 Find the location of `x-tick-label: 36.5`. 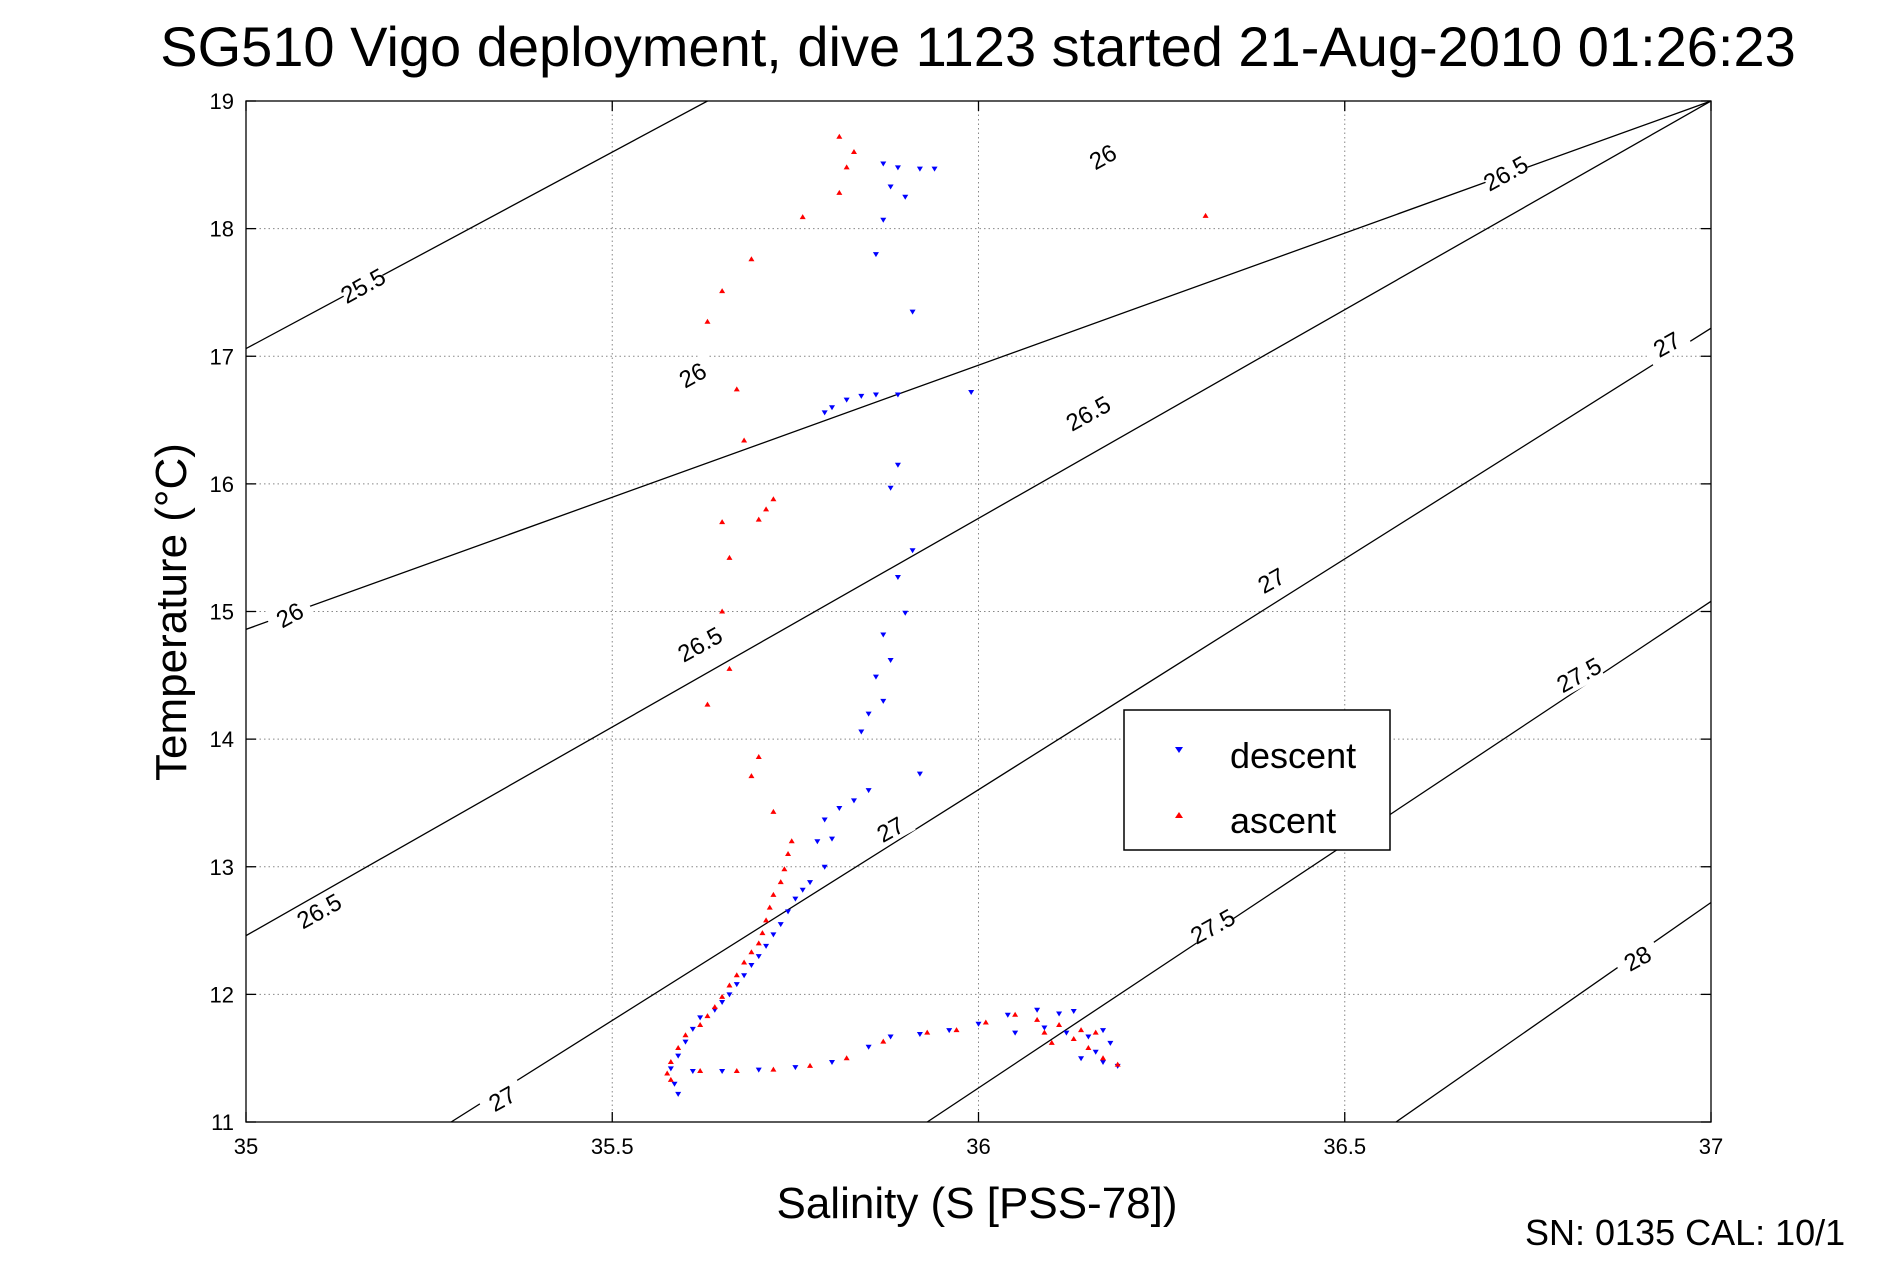

x-tick-label: 36.5 is located at coordinates (1344, 1146).